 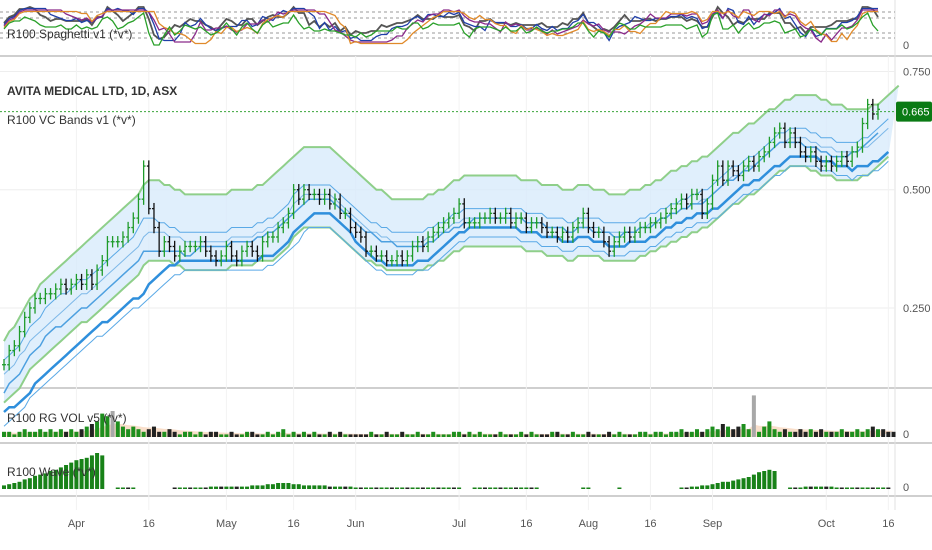 What do you see at coordinates (356, 524) in the screenshot?
I see `time-tick-label: Jun` at bounding box center [356, 524].